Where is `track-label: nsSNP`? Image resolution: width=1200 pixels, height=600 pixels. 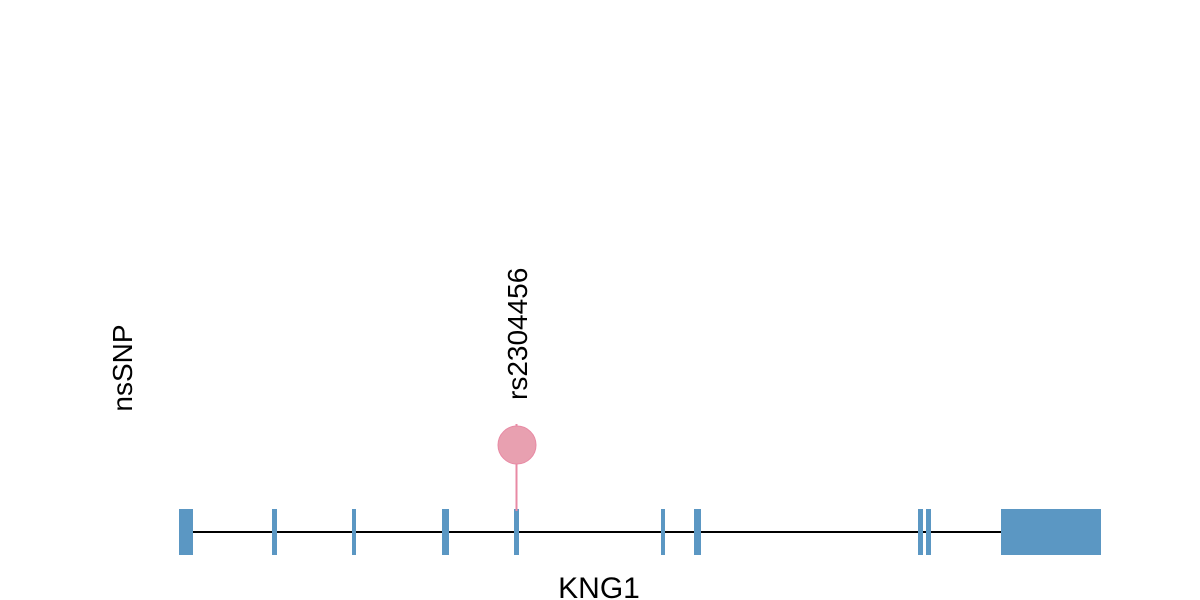 track-label: nsSNP is located at coordinates (122, 367).